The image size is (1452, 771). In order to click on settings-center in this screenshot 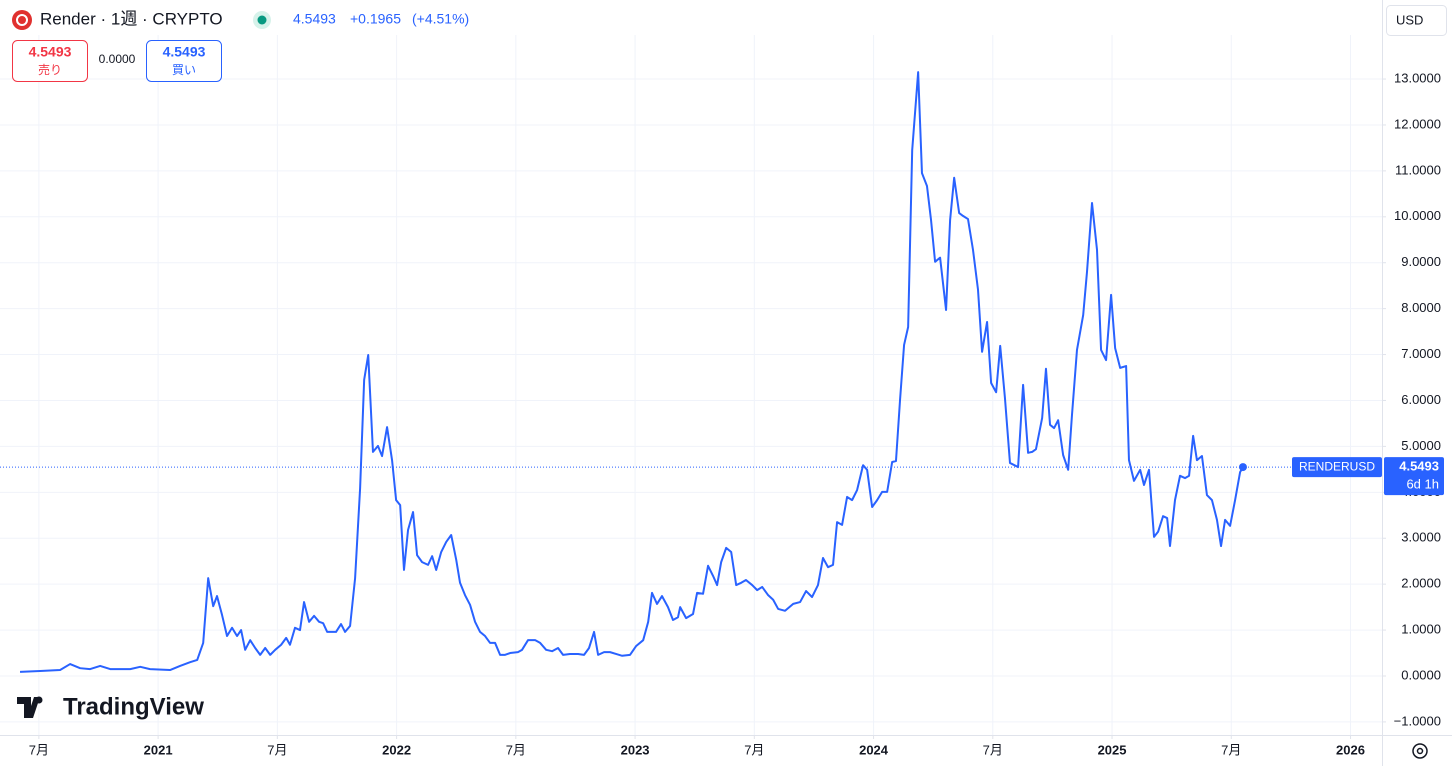, I will do `click(1420, 751)`.